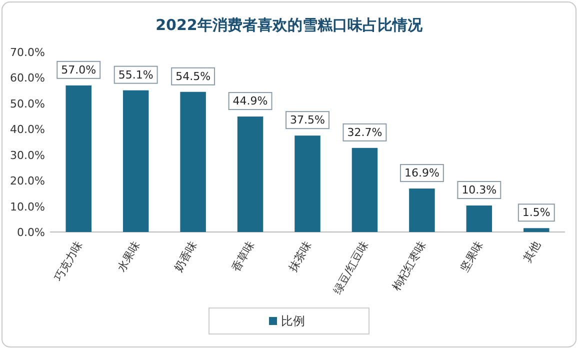 This screenshot has height=349, width=578. I want to click on y-tick-label: 50.0%, so click(27, 103).